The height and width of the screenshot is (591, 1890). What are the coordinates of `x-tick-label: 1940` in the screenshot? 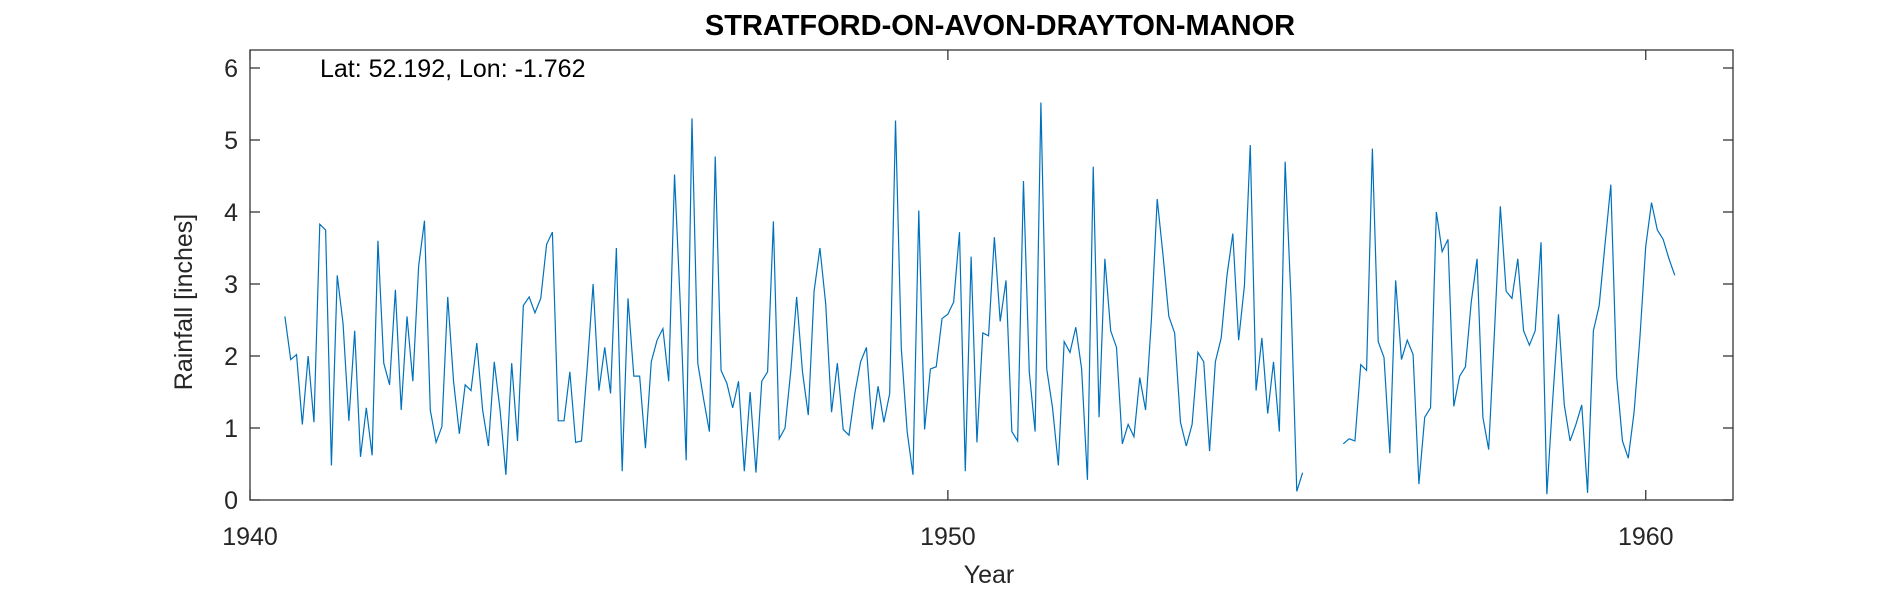 It's located at (250, 537).